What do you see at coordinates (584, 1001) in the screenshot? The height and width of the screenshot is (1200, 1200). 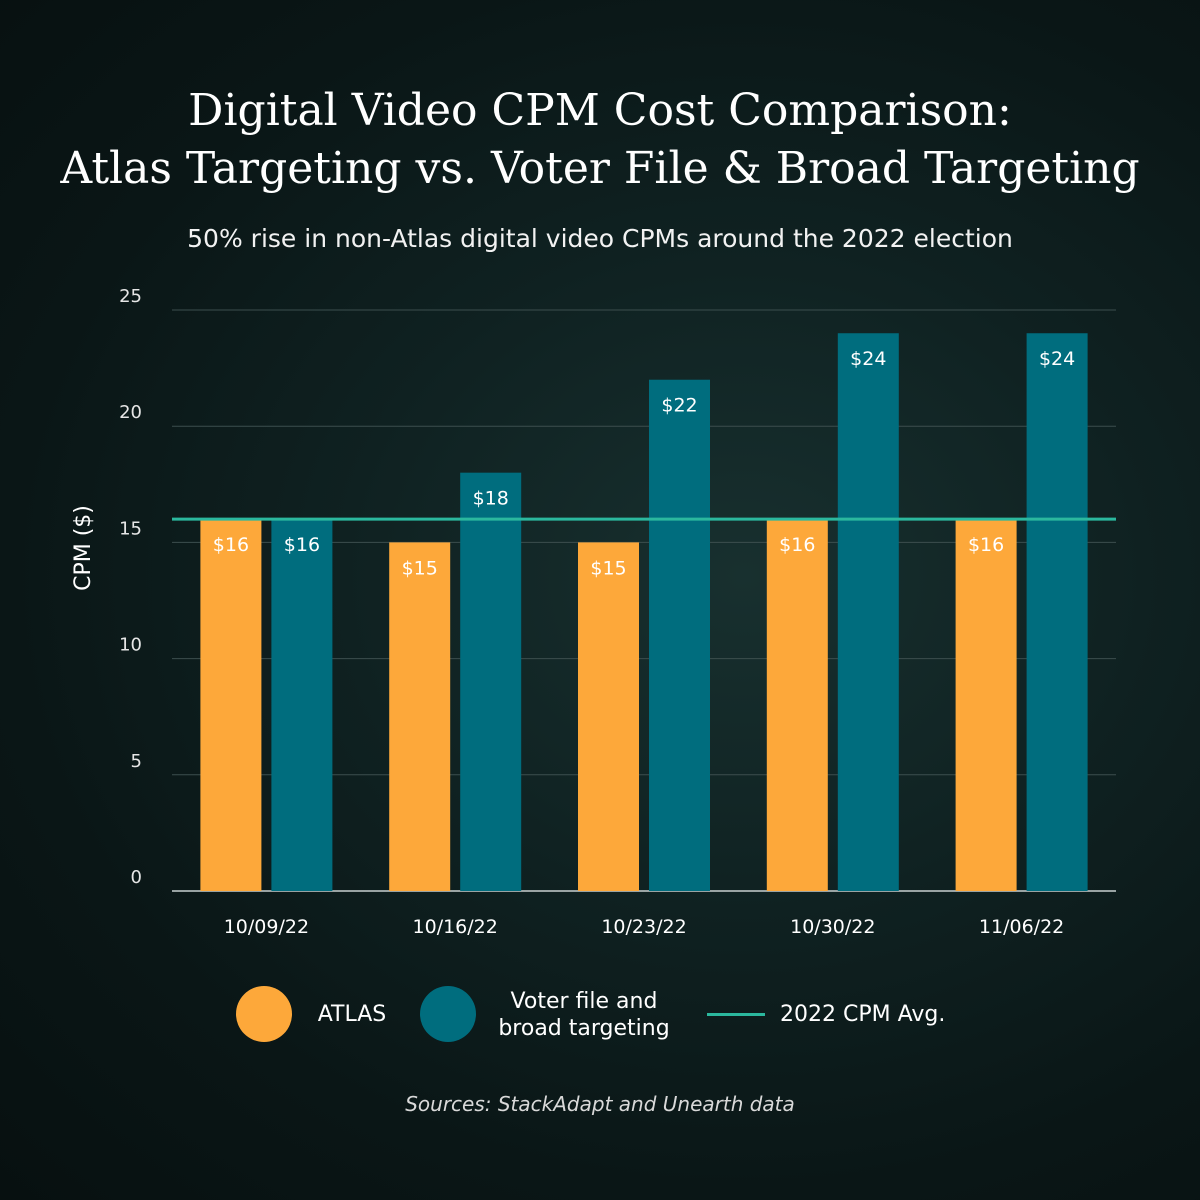 I see `legend-label-voter-line-1: Voter file and` at bounding box center [584, 1001].